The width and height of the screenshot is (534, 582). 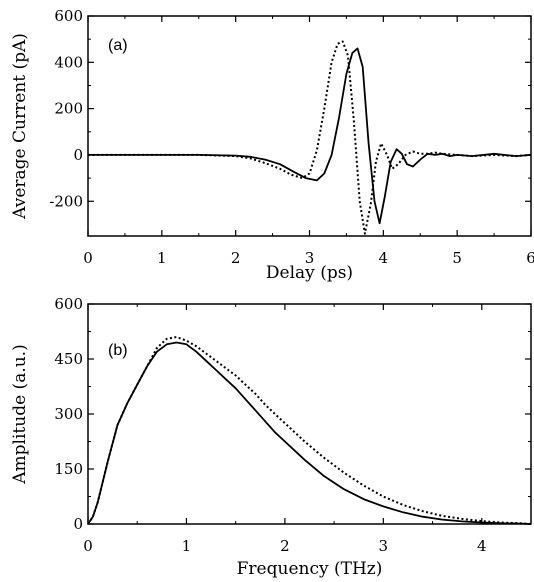 What do you see at coordinates (20, 414) in the screenshot?
I see `y-axis-title: Amplitude (a.u.)` at bounding box center [20, 414].